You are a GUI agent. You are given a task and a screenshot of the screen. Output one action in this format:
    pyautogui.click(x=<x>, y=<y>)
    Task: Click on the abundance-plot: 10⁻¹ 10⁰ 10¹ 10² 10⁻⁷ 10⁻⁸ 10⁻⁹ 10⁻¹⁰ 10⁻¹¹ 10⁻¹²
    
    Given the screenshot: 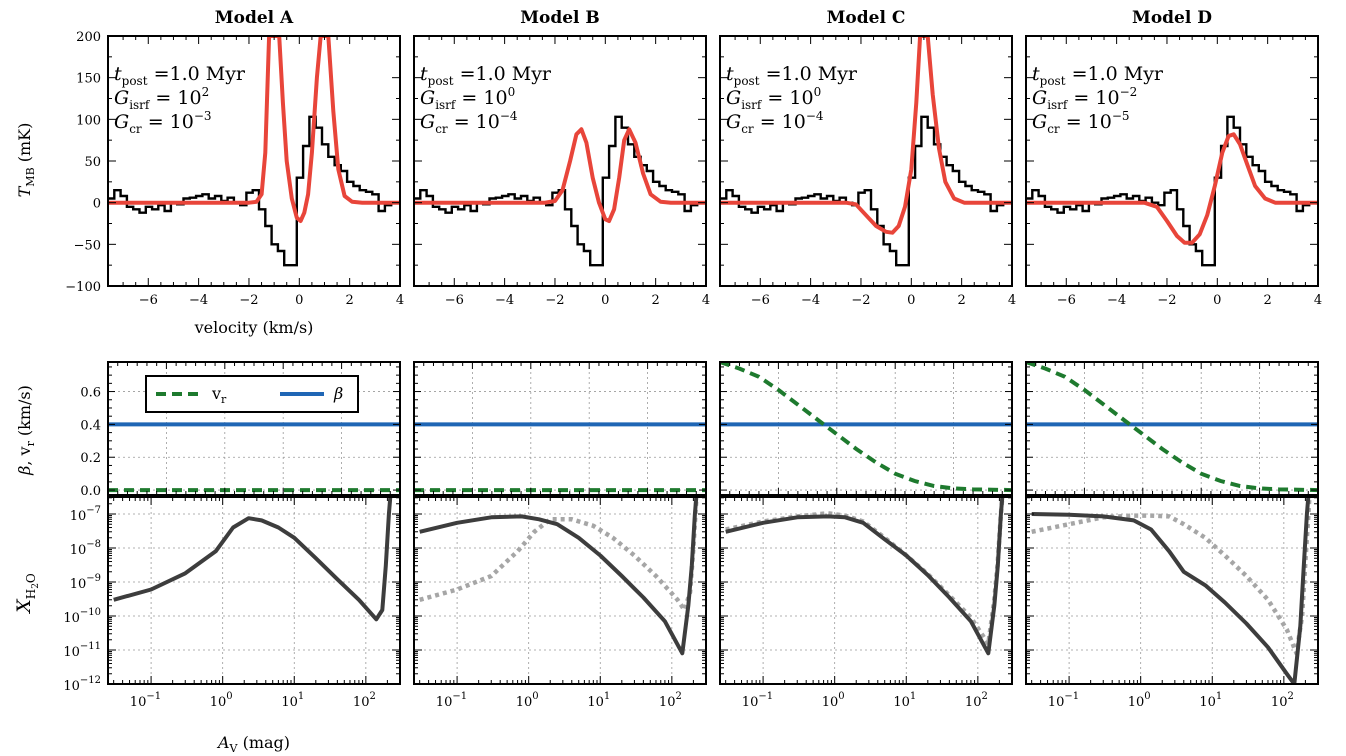 What is the action you would take?
    pyautogui.click(x=232, y=603)
    